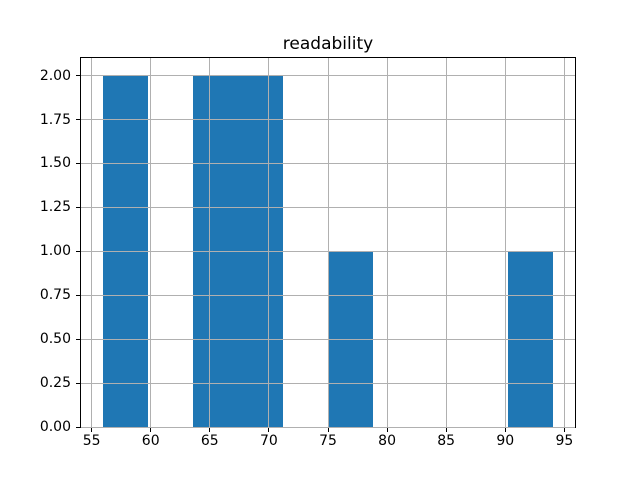 This screenshot has width=640, height=480. Describe the element at coordinates (55, 383) in the screenshot. I see `y-tick-label: 0.25` at that location.